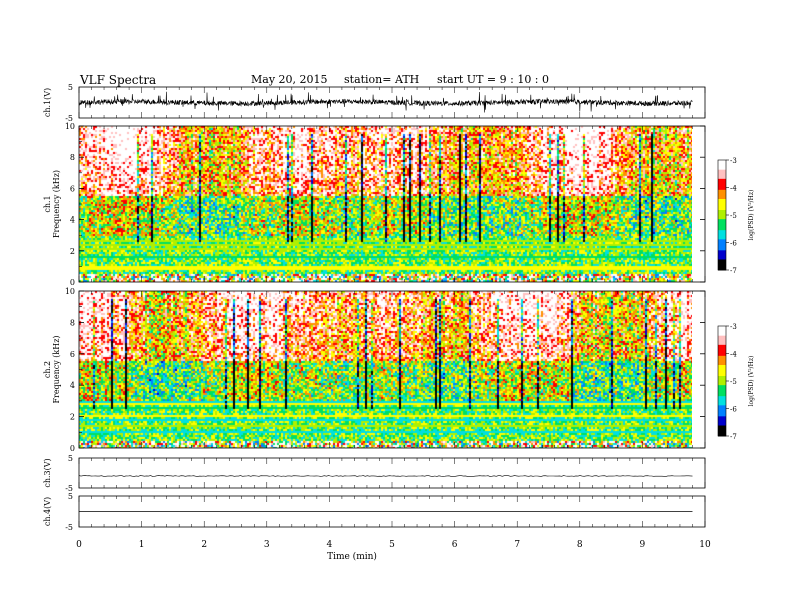  I want to click on x-tick-label: 10, so click(705, 545).